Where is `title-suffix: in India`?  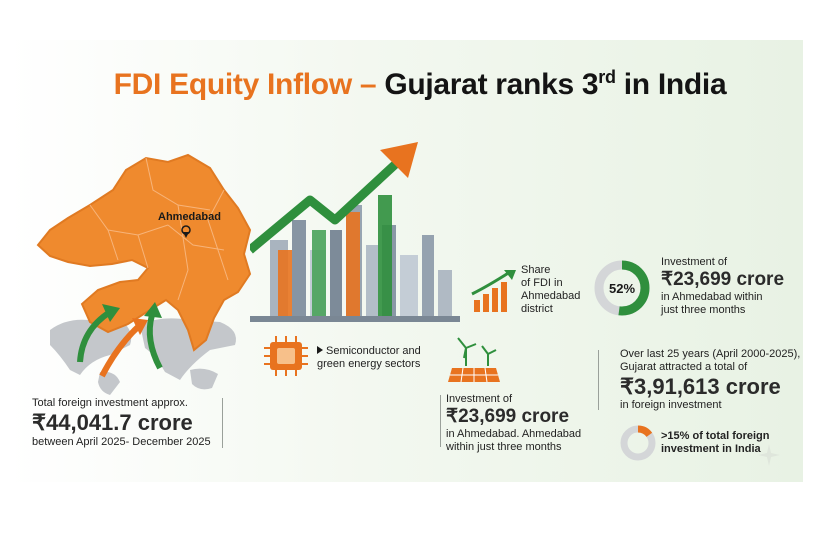
title-suffix: in India is located at coordinates (671, 84).